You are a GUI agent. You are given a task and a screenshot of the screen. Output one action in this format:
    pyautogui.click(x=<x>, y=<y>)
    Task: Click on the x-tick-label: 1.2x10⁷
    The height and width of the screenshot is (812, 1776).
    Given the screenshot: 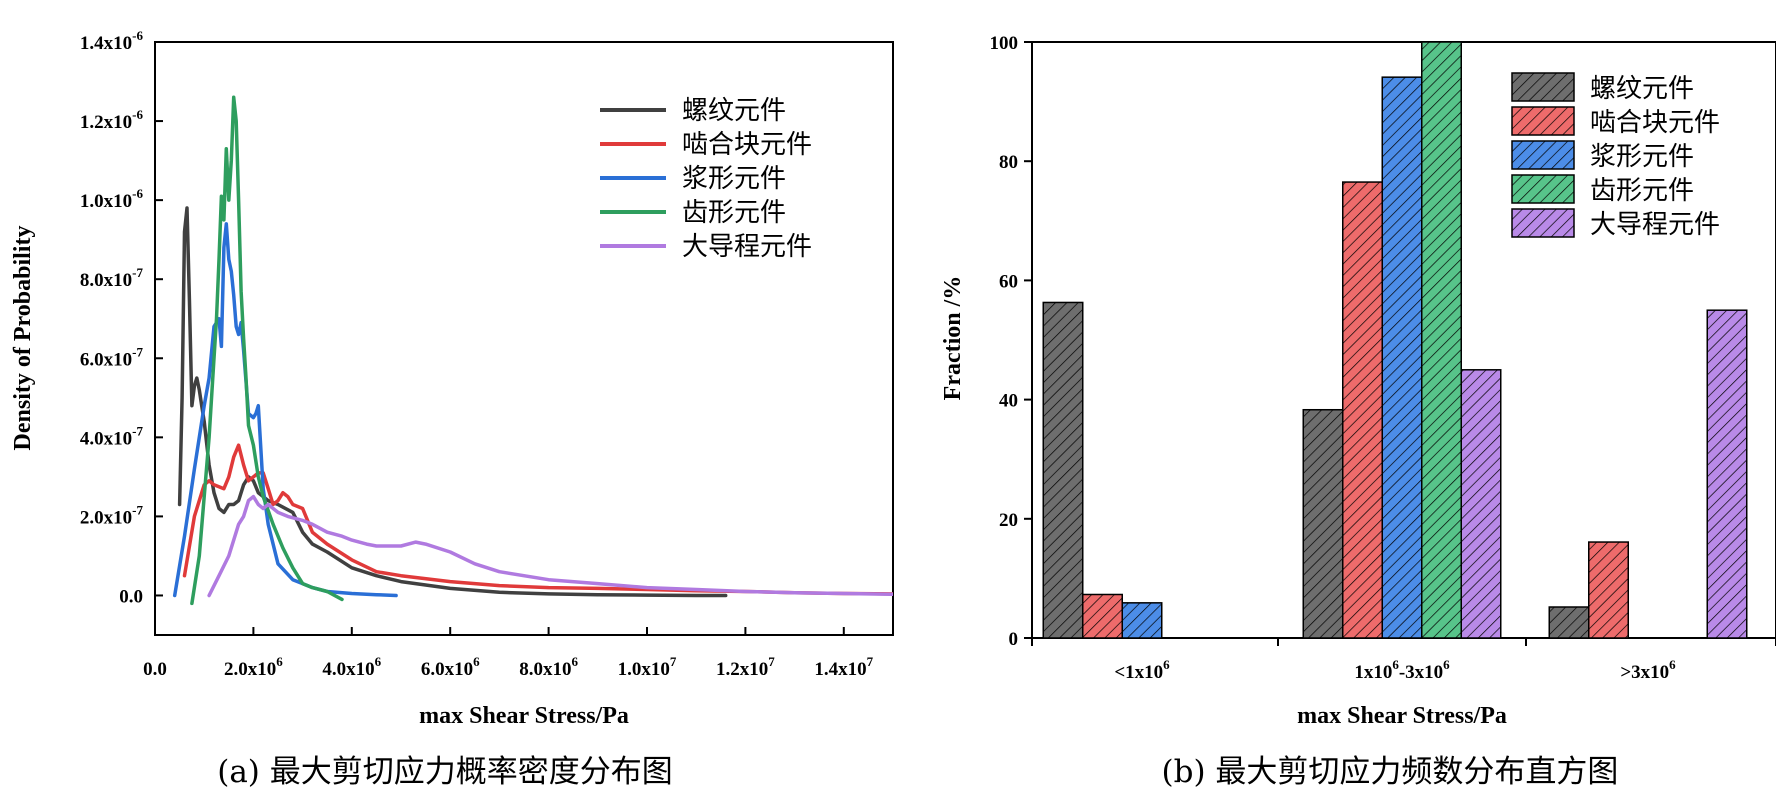 What is the action you would take?
    pyautogui.click(x=745, y=667)
    